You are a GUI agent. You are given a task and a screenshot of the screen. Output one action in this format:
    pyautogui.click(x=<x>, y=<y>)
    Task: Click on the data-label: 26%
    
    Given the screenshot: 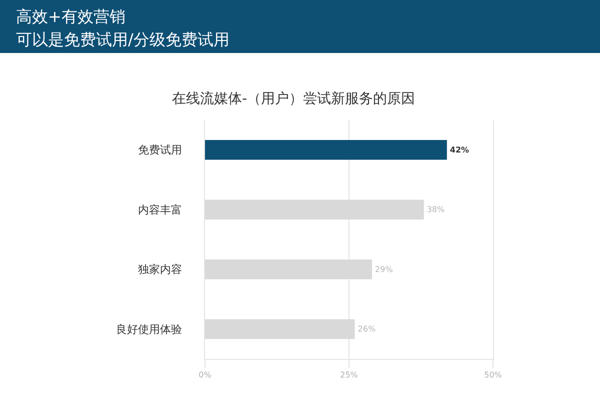 What is the action you would take?
    pyautogui.click(x=367, y=329)
    